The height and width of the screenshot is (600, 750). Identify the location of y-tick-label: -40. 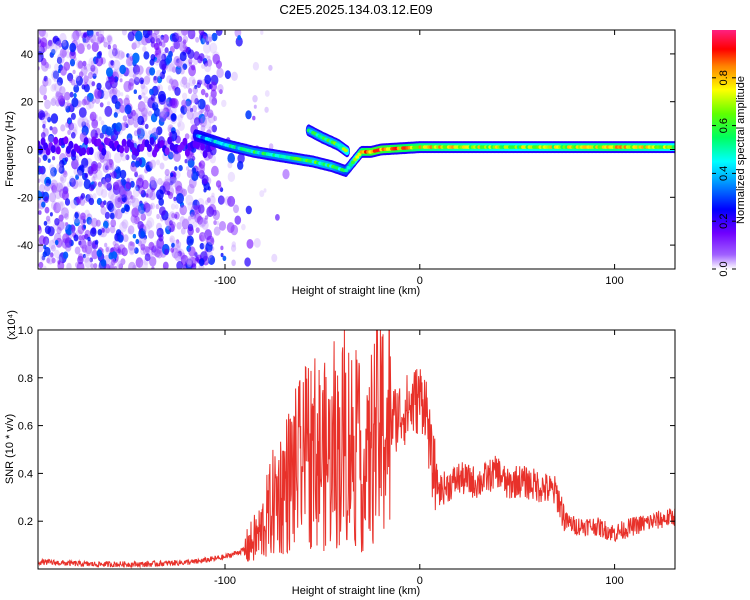
(25, 246).